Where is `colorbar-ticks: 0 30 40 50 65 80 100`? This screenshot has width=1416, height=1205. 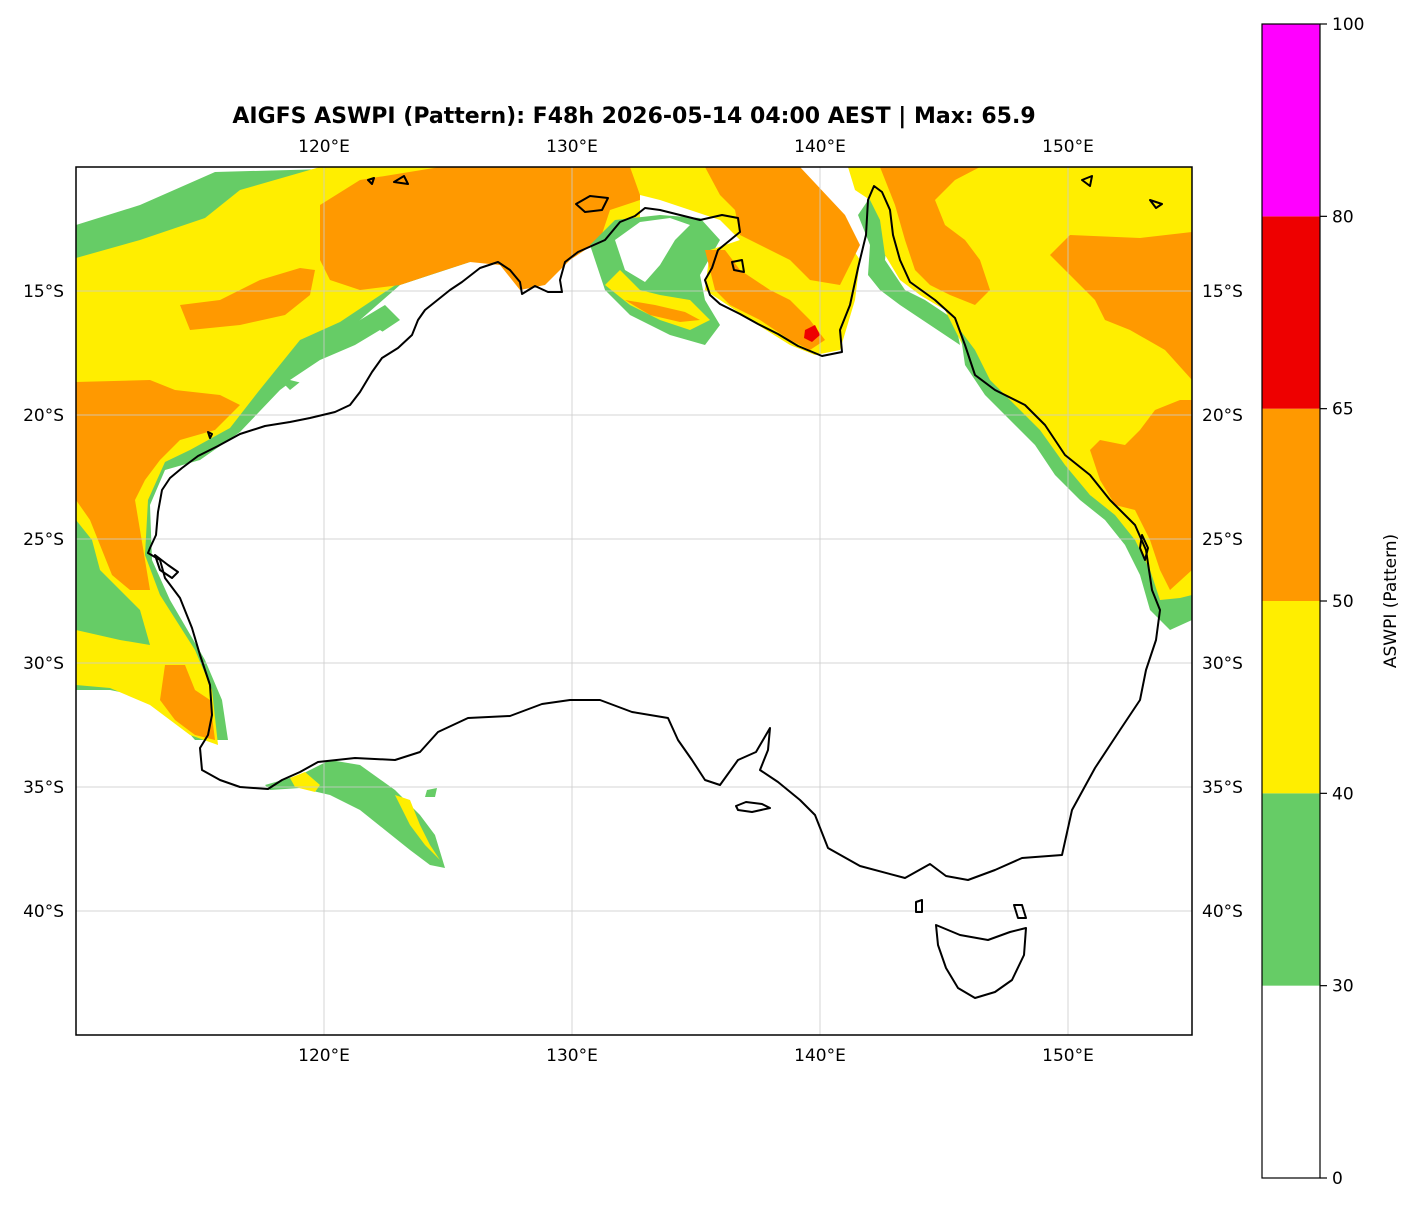
colorbar-ticks: 0 30 40 50 65 80 100 is located at coordinates (1342, 602).